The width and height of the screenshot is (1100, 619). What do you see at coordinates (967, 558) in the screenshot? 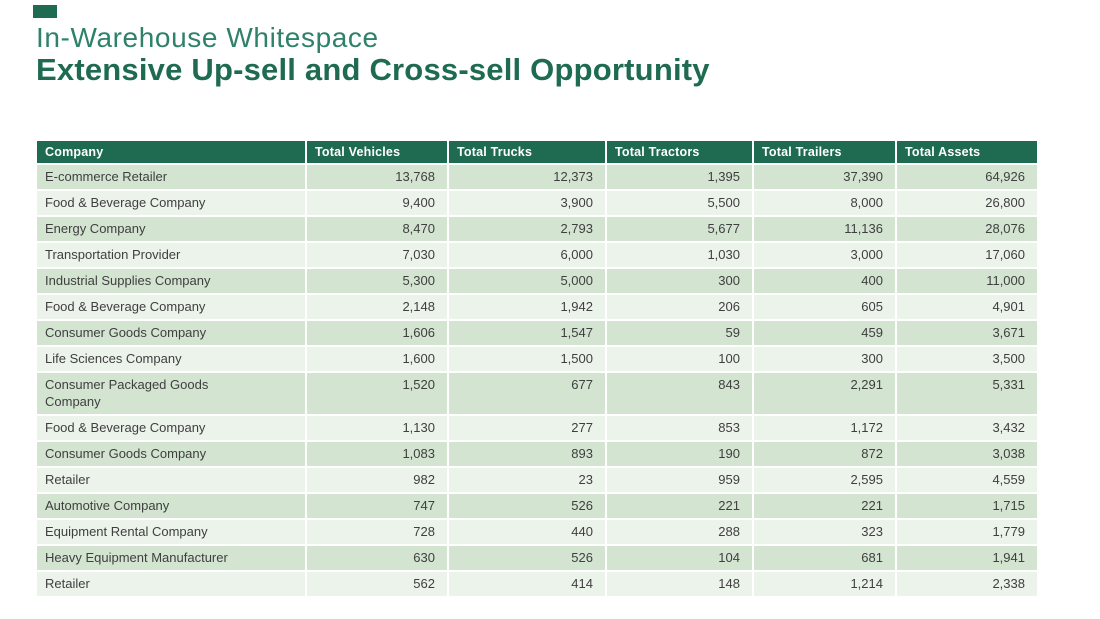
I see `assets-cell: 1,941` at bounding box center [967, 558].